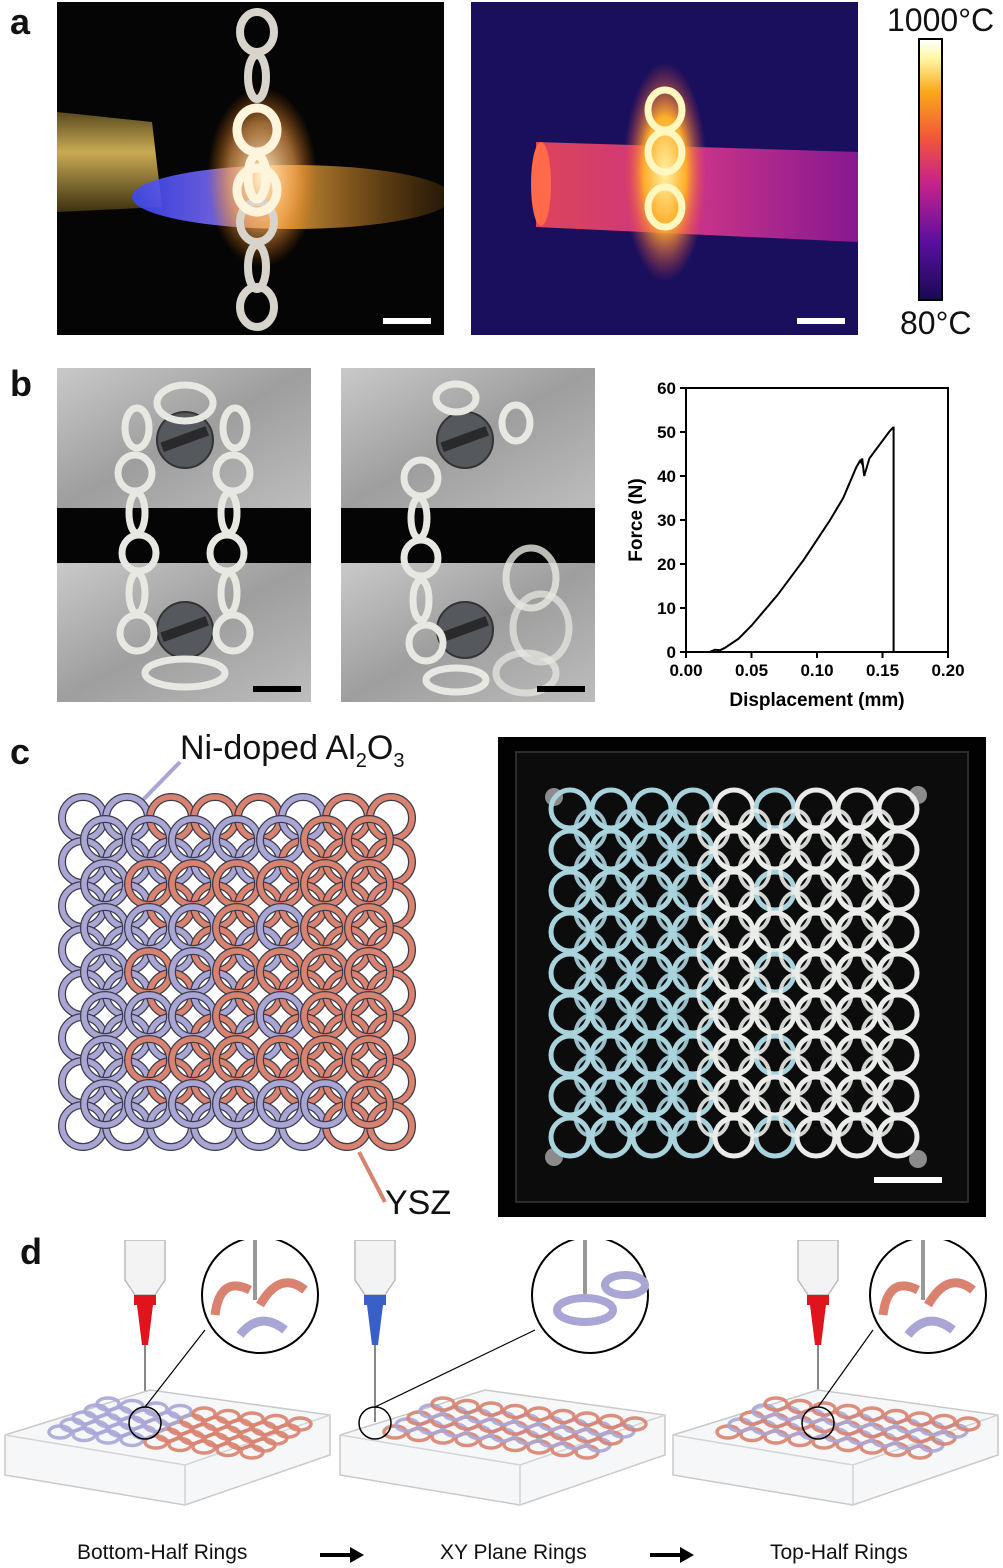  Describe the element at coordinates (418, 1203) in the screenshot. I see `ysz-label: YSZ` at that location.